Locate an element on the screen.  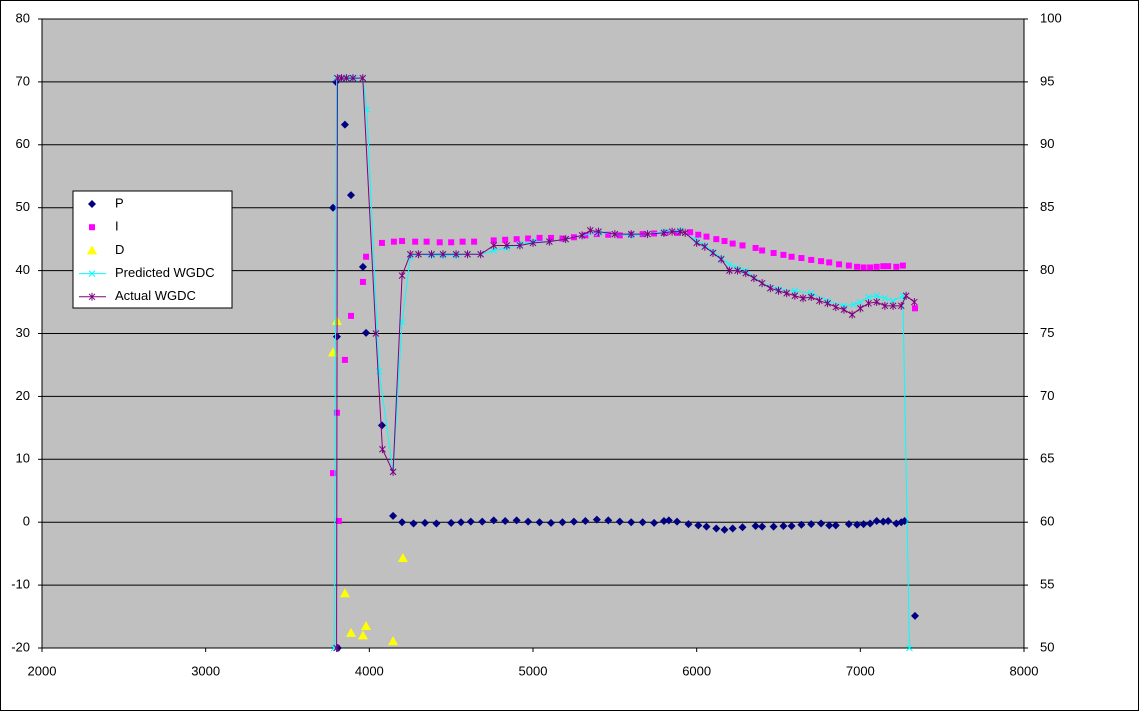
y2-tick-label: 55 is located at coordinates (1047, 584).